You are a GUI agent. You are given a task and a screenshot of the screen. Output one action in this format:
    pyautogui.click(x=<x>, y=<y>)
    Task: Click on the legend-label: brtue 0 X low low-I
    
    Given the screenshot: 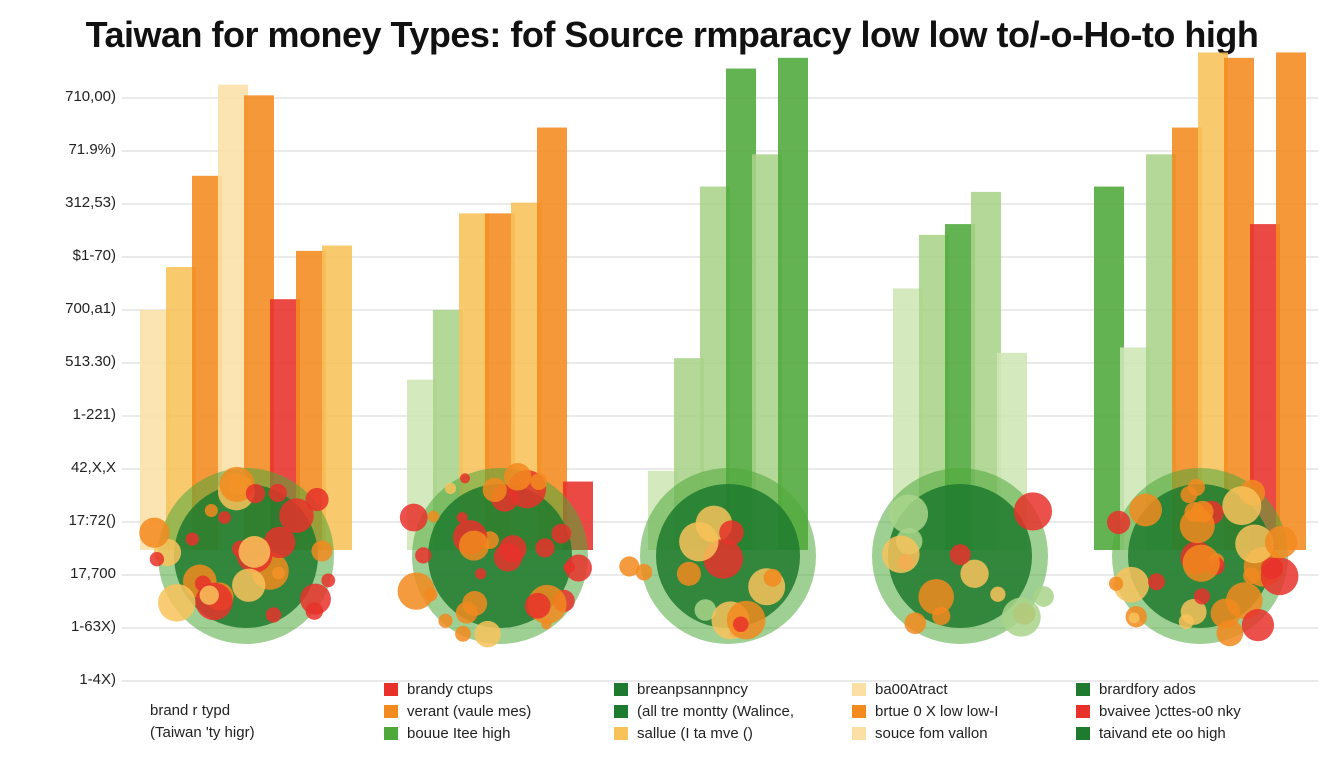 What is the action you would take?
    pyautogui.click(x=937, y=711)
    